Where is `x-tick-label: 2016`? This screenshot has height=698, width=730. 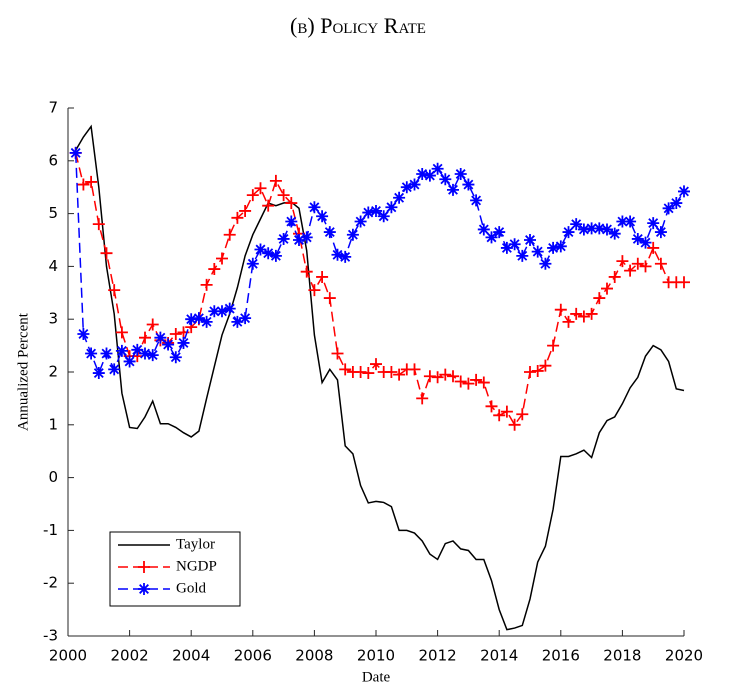 x-tick-label: 2016 is located at coordinates (561, 656).